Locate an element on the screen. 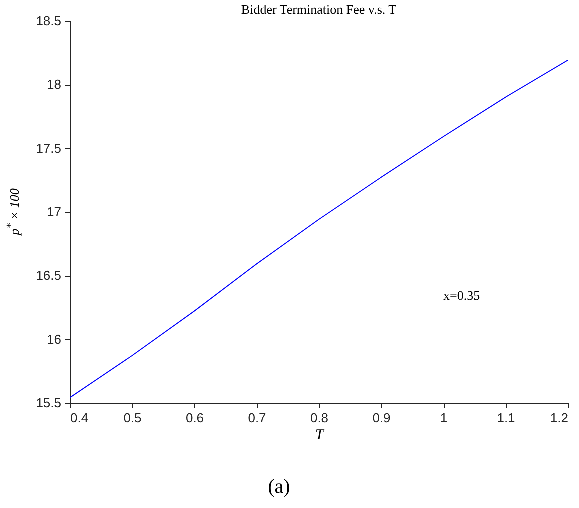  x-tick-label: 1.2 is located at coordinates (559, 418).